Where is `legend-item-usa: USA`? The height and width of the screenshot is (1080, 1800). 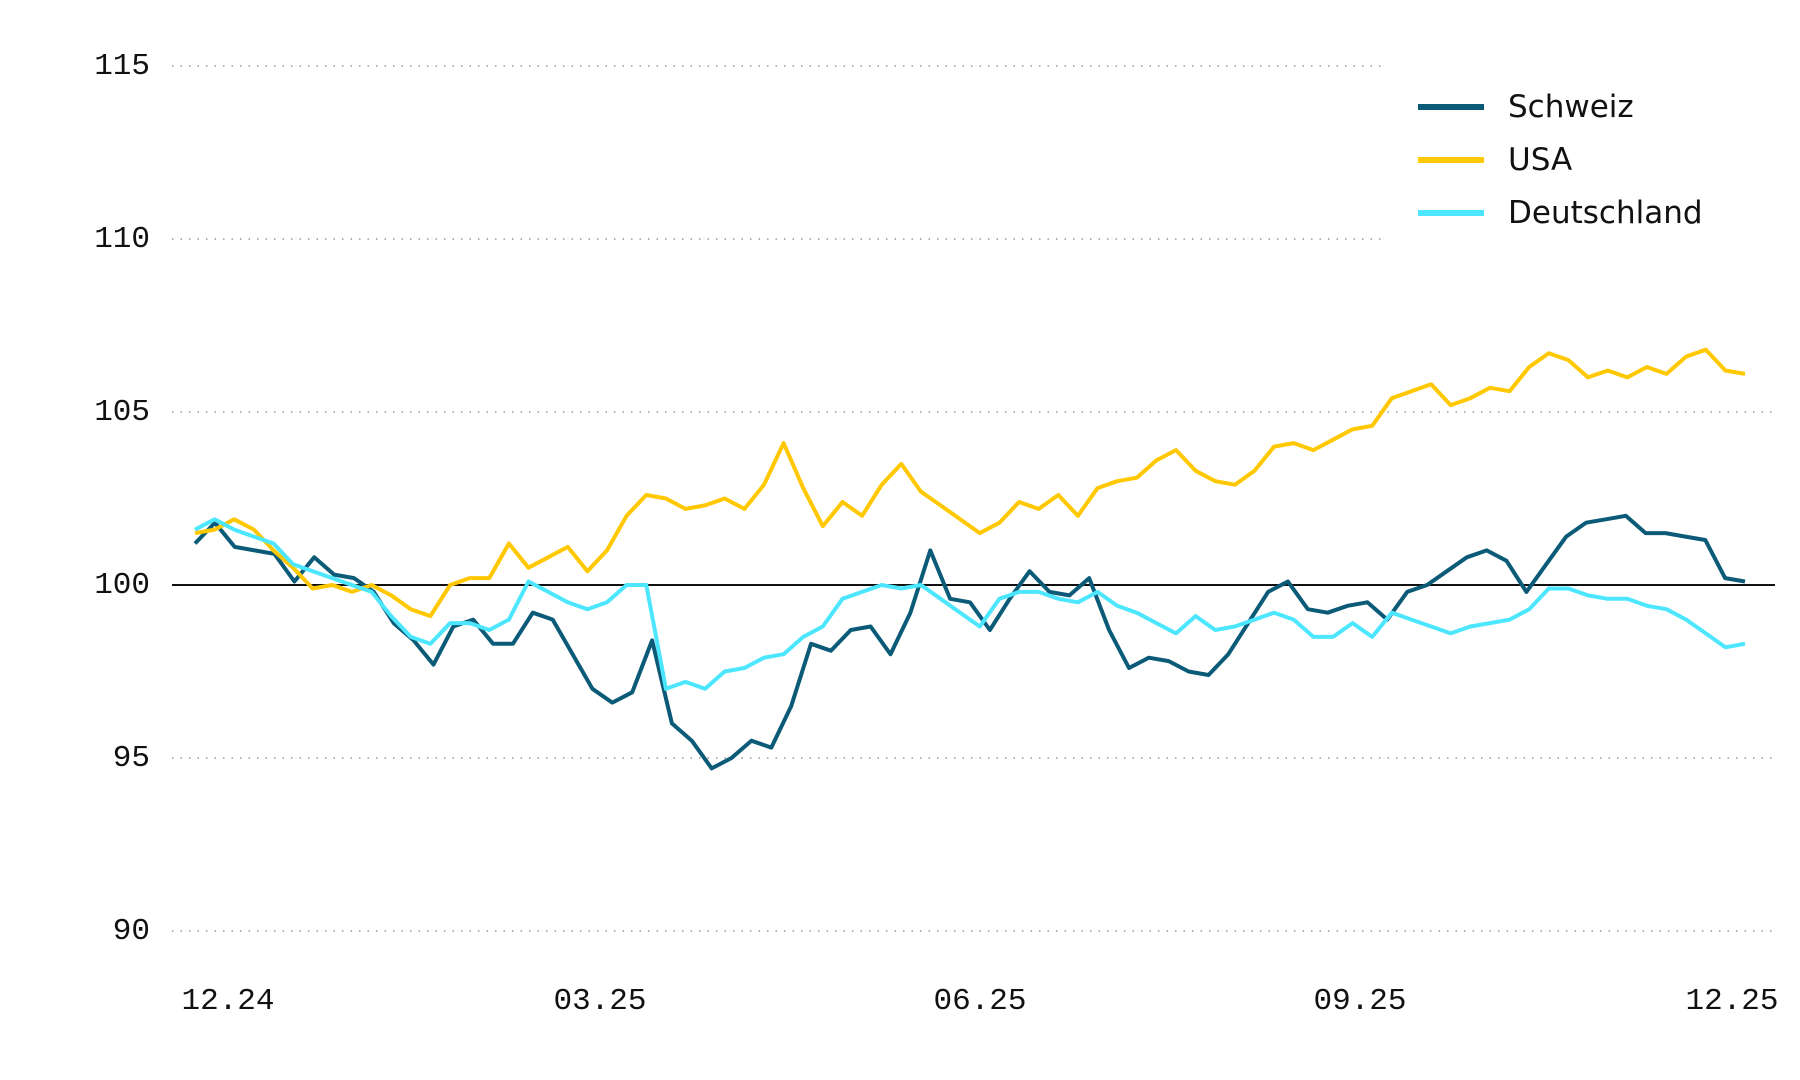
legend-item-usa: USA is located at coordinates (1560, 159).